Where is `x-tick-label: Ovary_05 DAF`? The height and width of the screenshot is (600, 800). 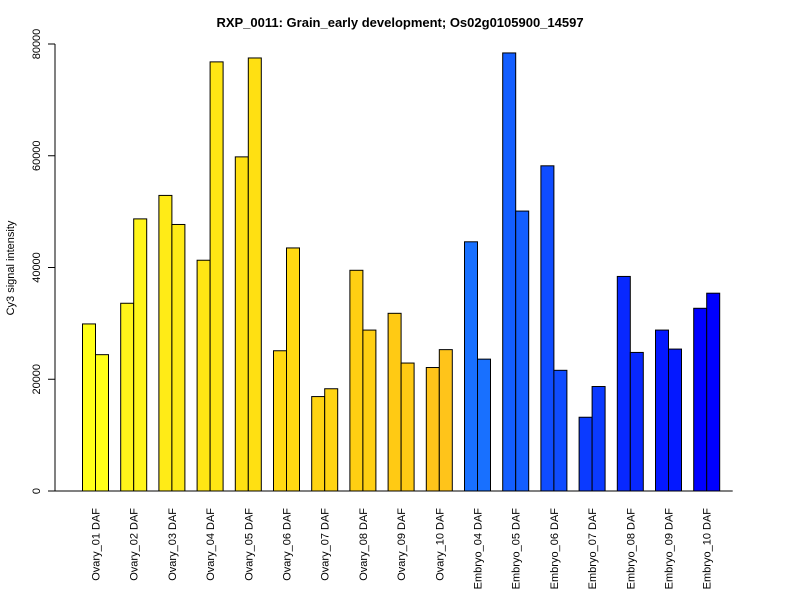
x-tick-label: Ovary_05 DAF is located at coordinates (249, 544).